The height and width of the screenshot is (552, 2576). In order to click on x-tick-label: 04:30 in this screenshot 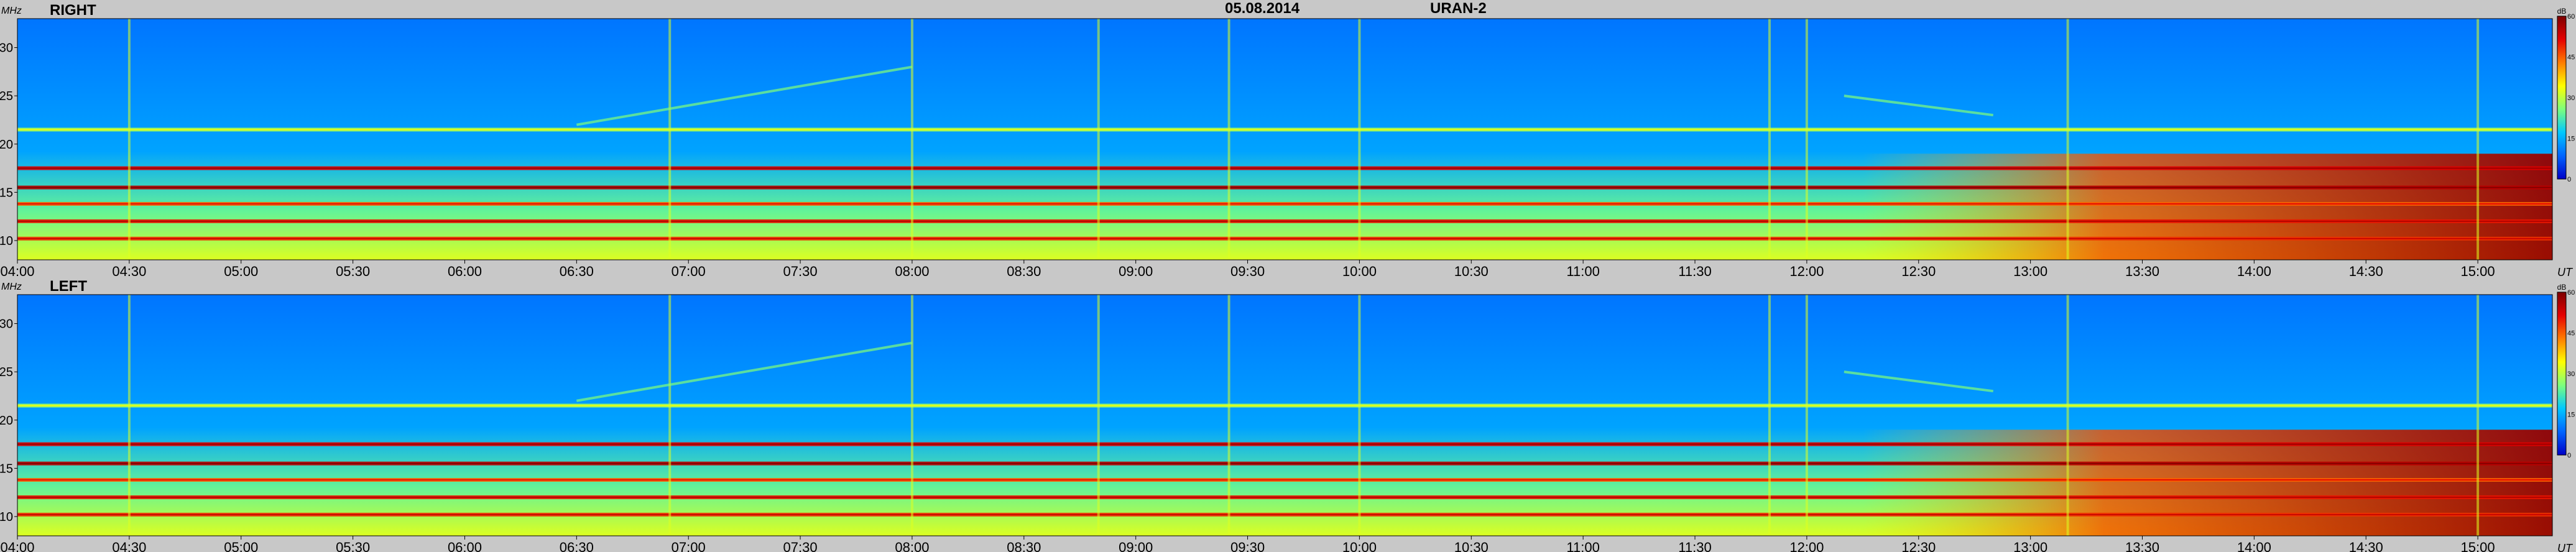, I will do `click(129, 546)`.